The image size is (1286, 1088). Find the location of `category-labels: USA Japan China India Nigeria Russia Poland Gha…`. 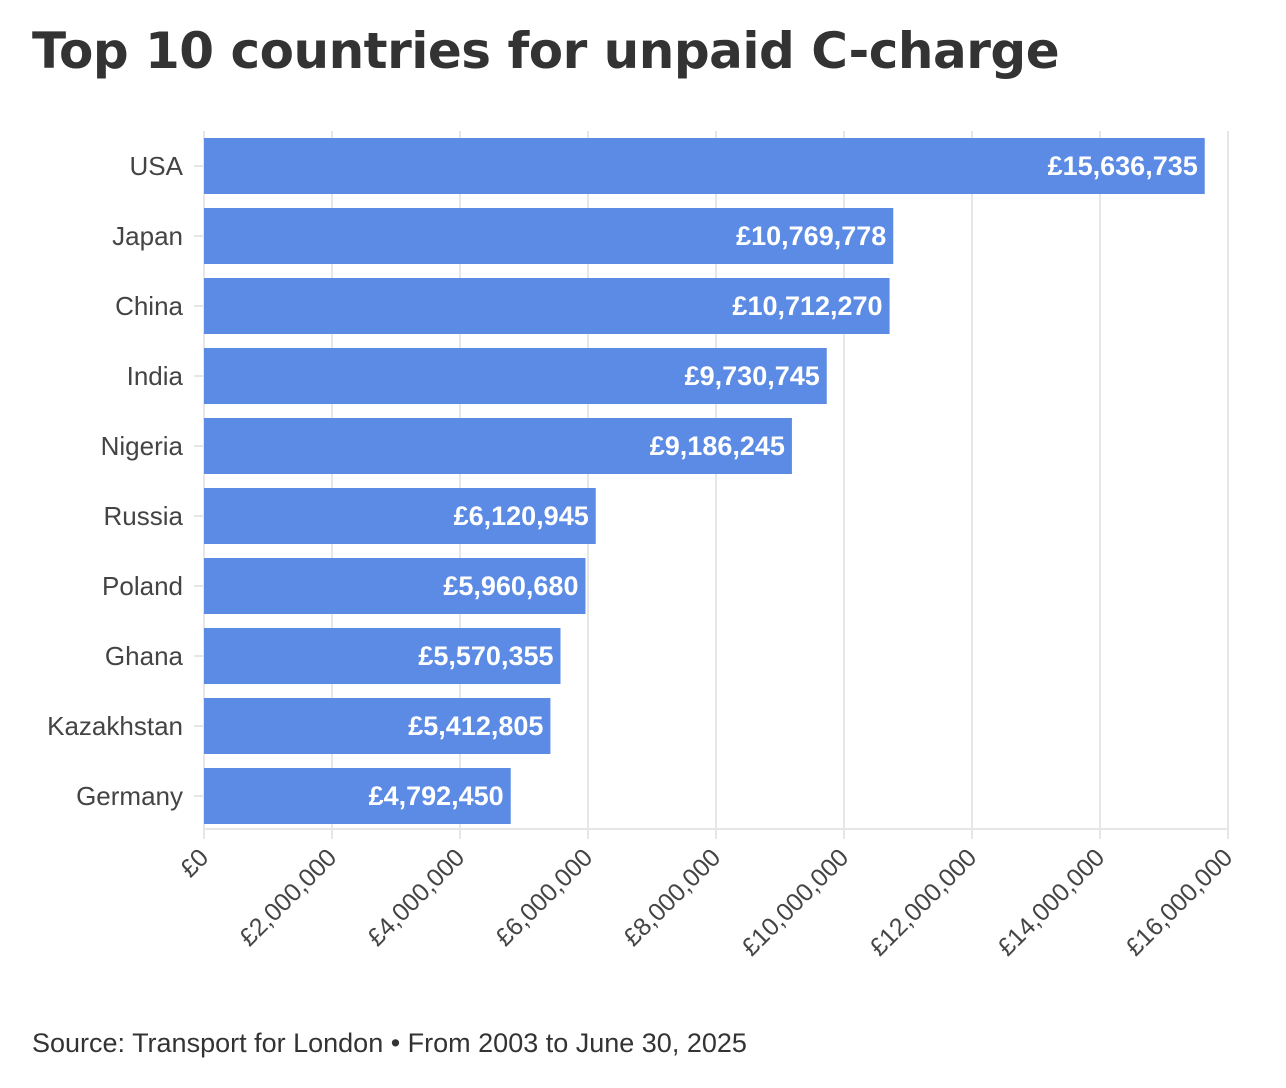

category-labels: USA Japan China India Nigeria Russia Poland Gha… is located at coordinates (125, 481).